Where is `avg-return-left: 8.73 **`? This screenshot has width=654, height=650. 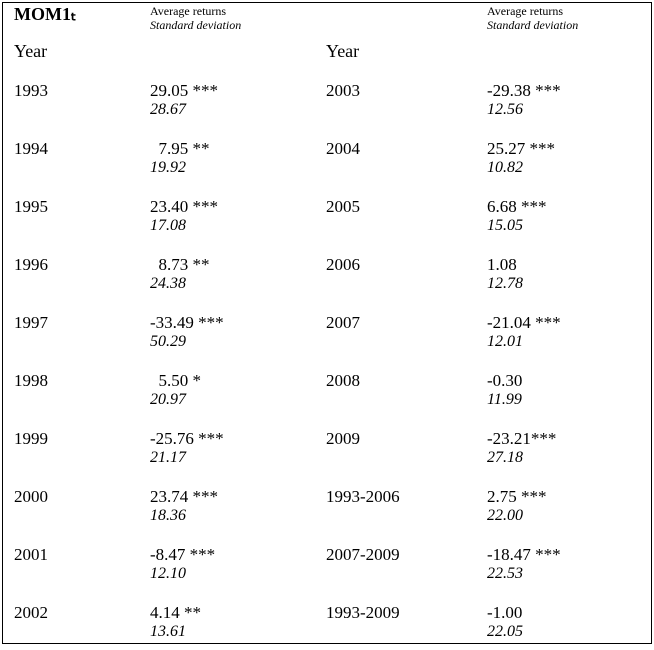
avg-return-left: 8.73 ** is located at coordinates (180, 264).